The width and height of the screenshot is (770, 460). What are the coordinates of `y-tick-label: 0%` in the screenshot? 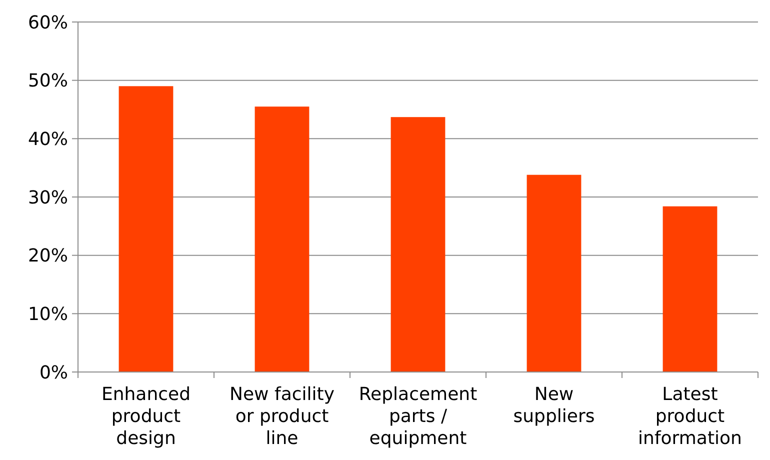 It's located at (53, 373).